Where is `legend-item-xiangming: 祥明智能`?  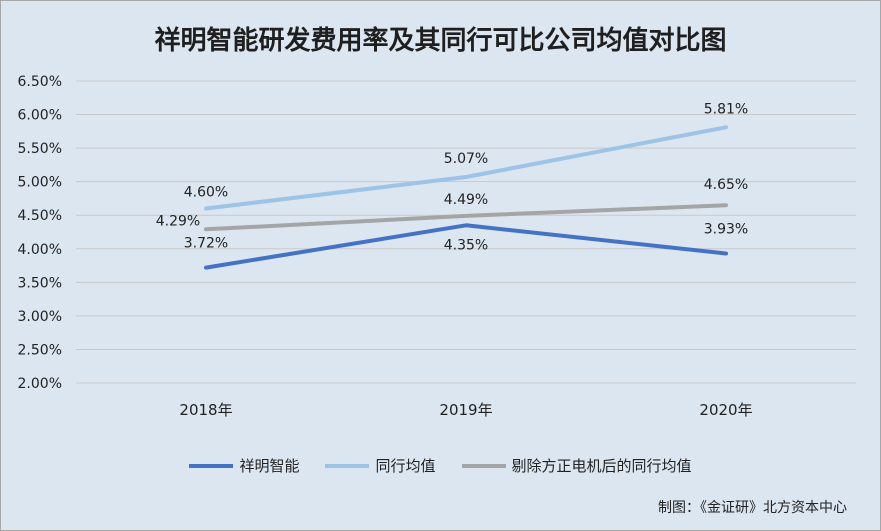
legend-item-xiangming: 祥明智能 is located at coordinates (244, 465).